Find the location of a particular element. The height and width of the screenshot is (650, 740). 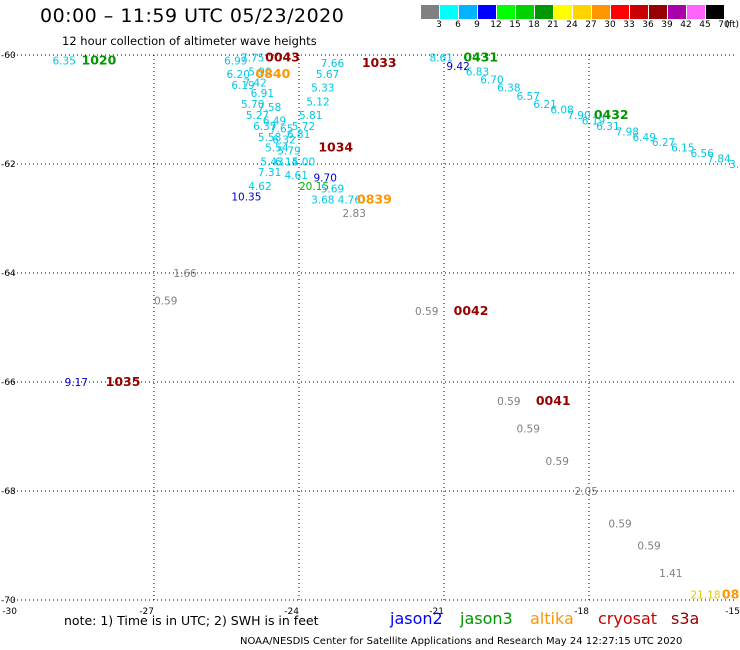

wave-height-label: 6.08 is located at coordinates (561, 111).